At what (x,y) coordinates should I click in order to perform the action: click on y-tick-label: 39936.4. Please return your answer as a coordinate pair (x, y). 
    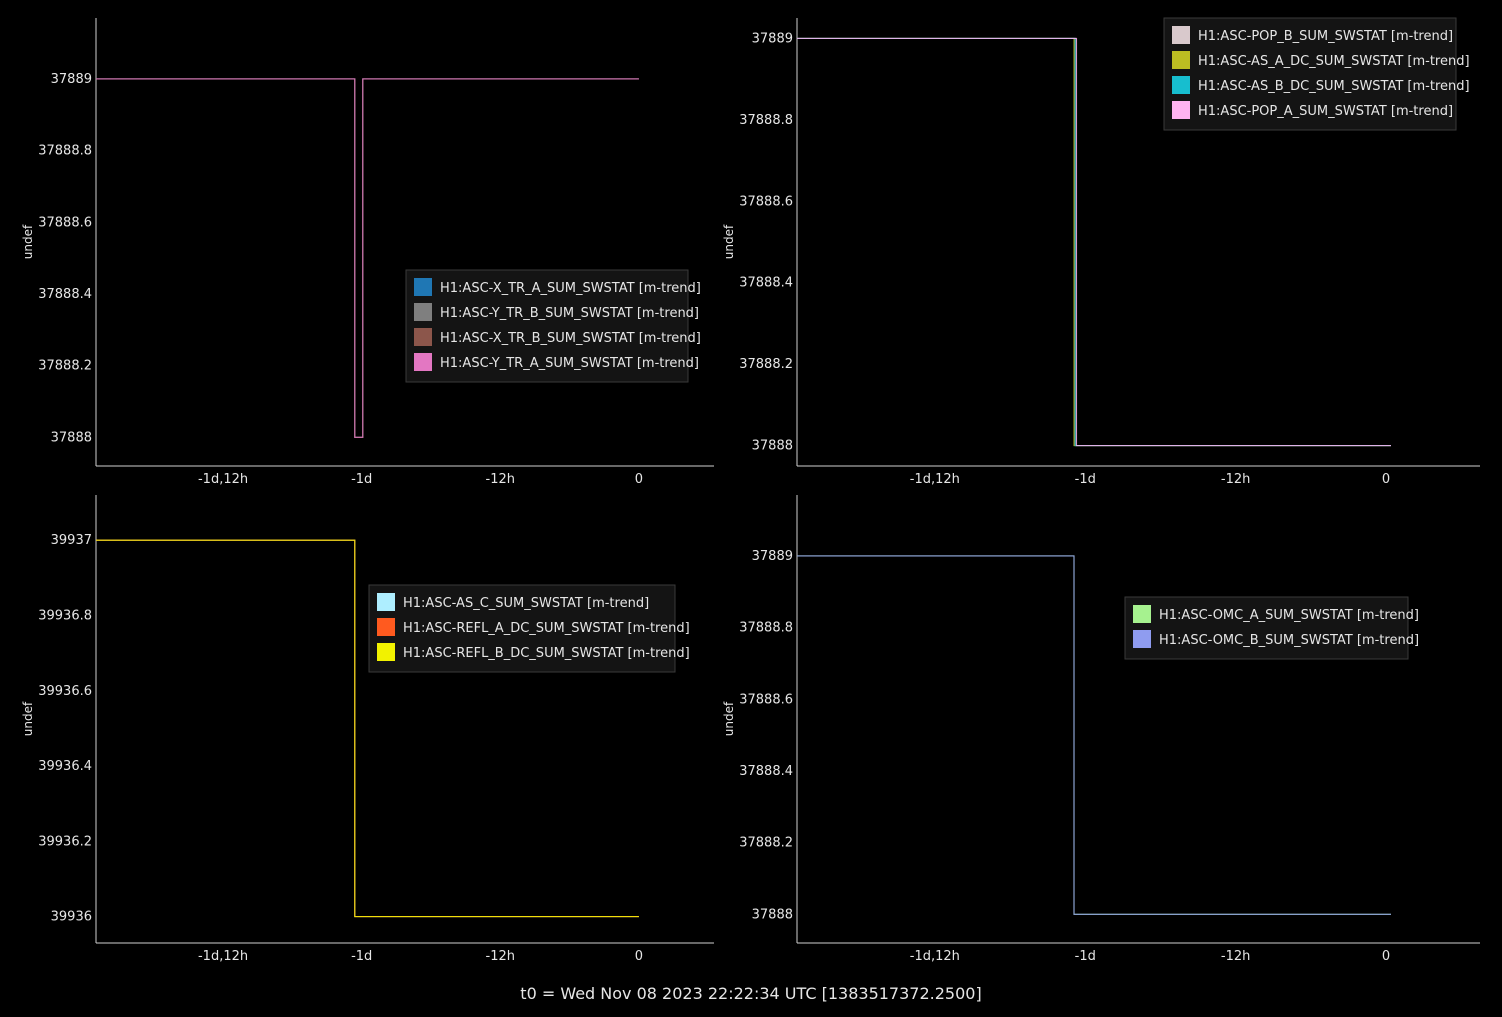
    Looking at the image, I should click on (65, 766).